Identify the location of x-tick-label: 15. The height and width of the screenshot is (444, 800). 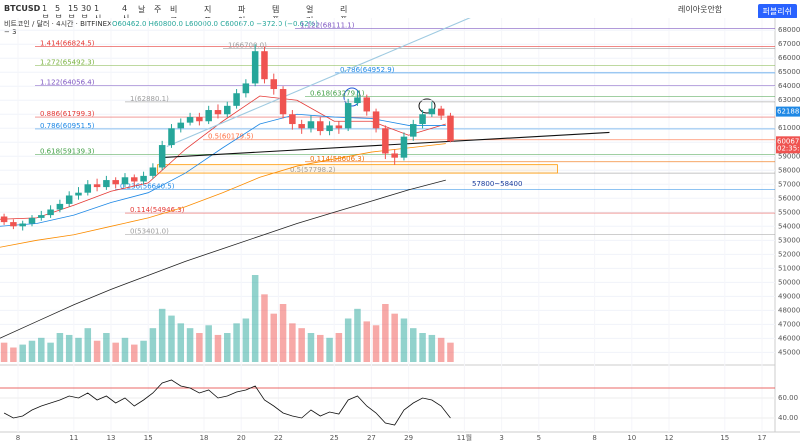
(724, 438).